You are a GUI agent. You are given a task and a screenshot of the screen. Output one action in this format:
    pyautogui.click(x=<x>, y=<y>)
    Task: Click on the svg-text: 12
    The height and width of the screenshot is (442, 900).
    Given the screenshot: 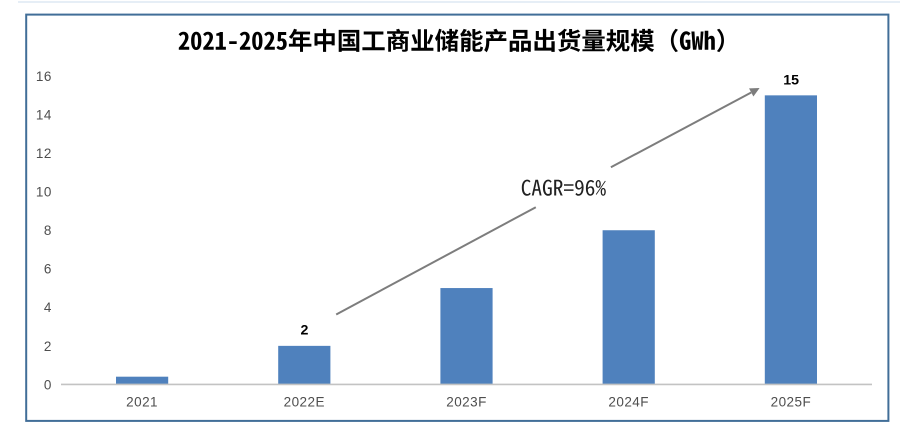 What is the action you would take?
    pyautogui.click(x=44, y=153)
    